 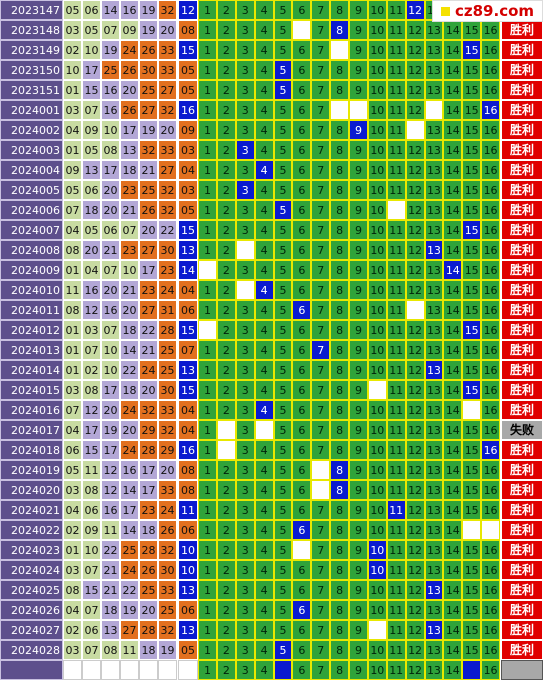 I want to click on red-ball: 18, so click(x=110, y=610).